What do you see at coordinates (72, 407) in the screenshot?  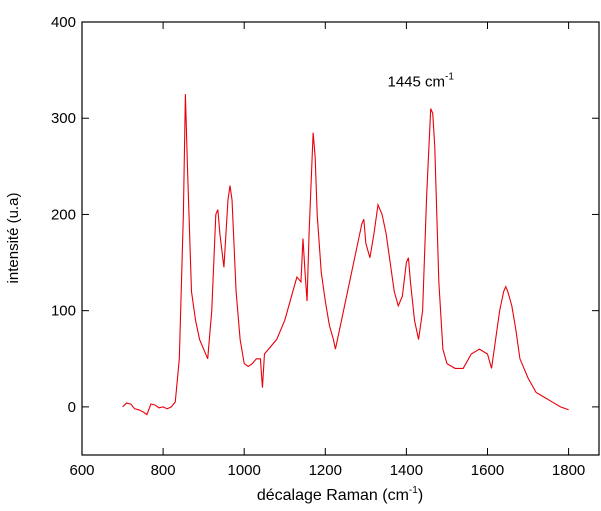 I see `y-tick-label: 0` at bounding box center [72, 407].